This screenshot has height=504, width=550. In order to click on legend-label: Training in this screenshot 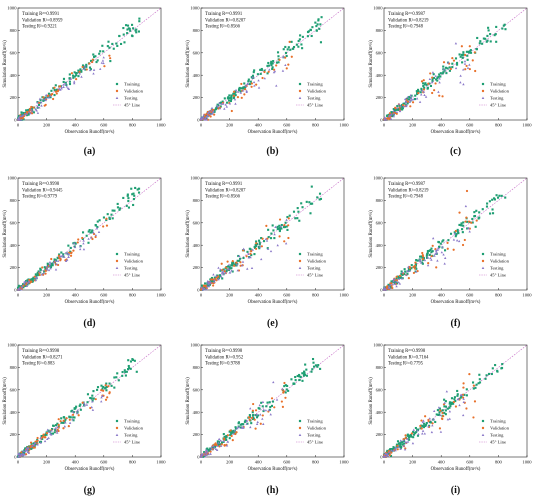, I will do `click(132, 421)`.